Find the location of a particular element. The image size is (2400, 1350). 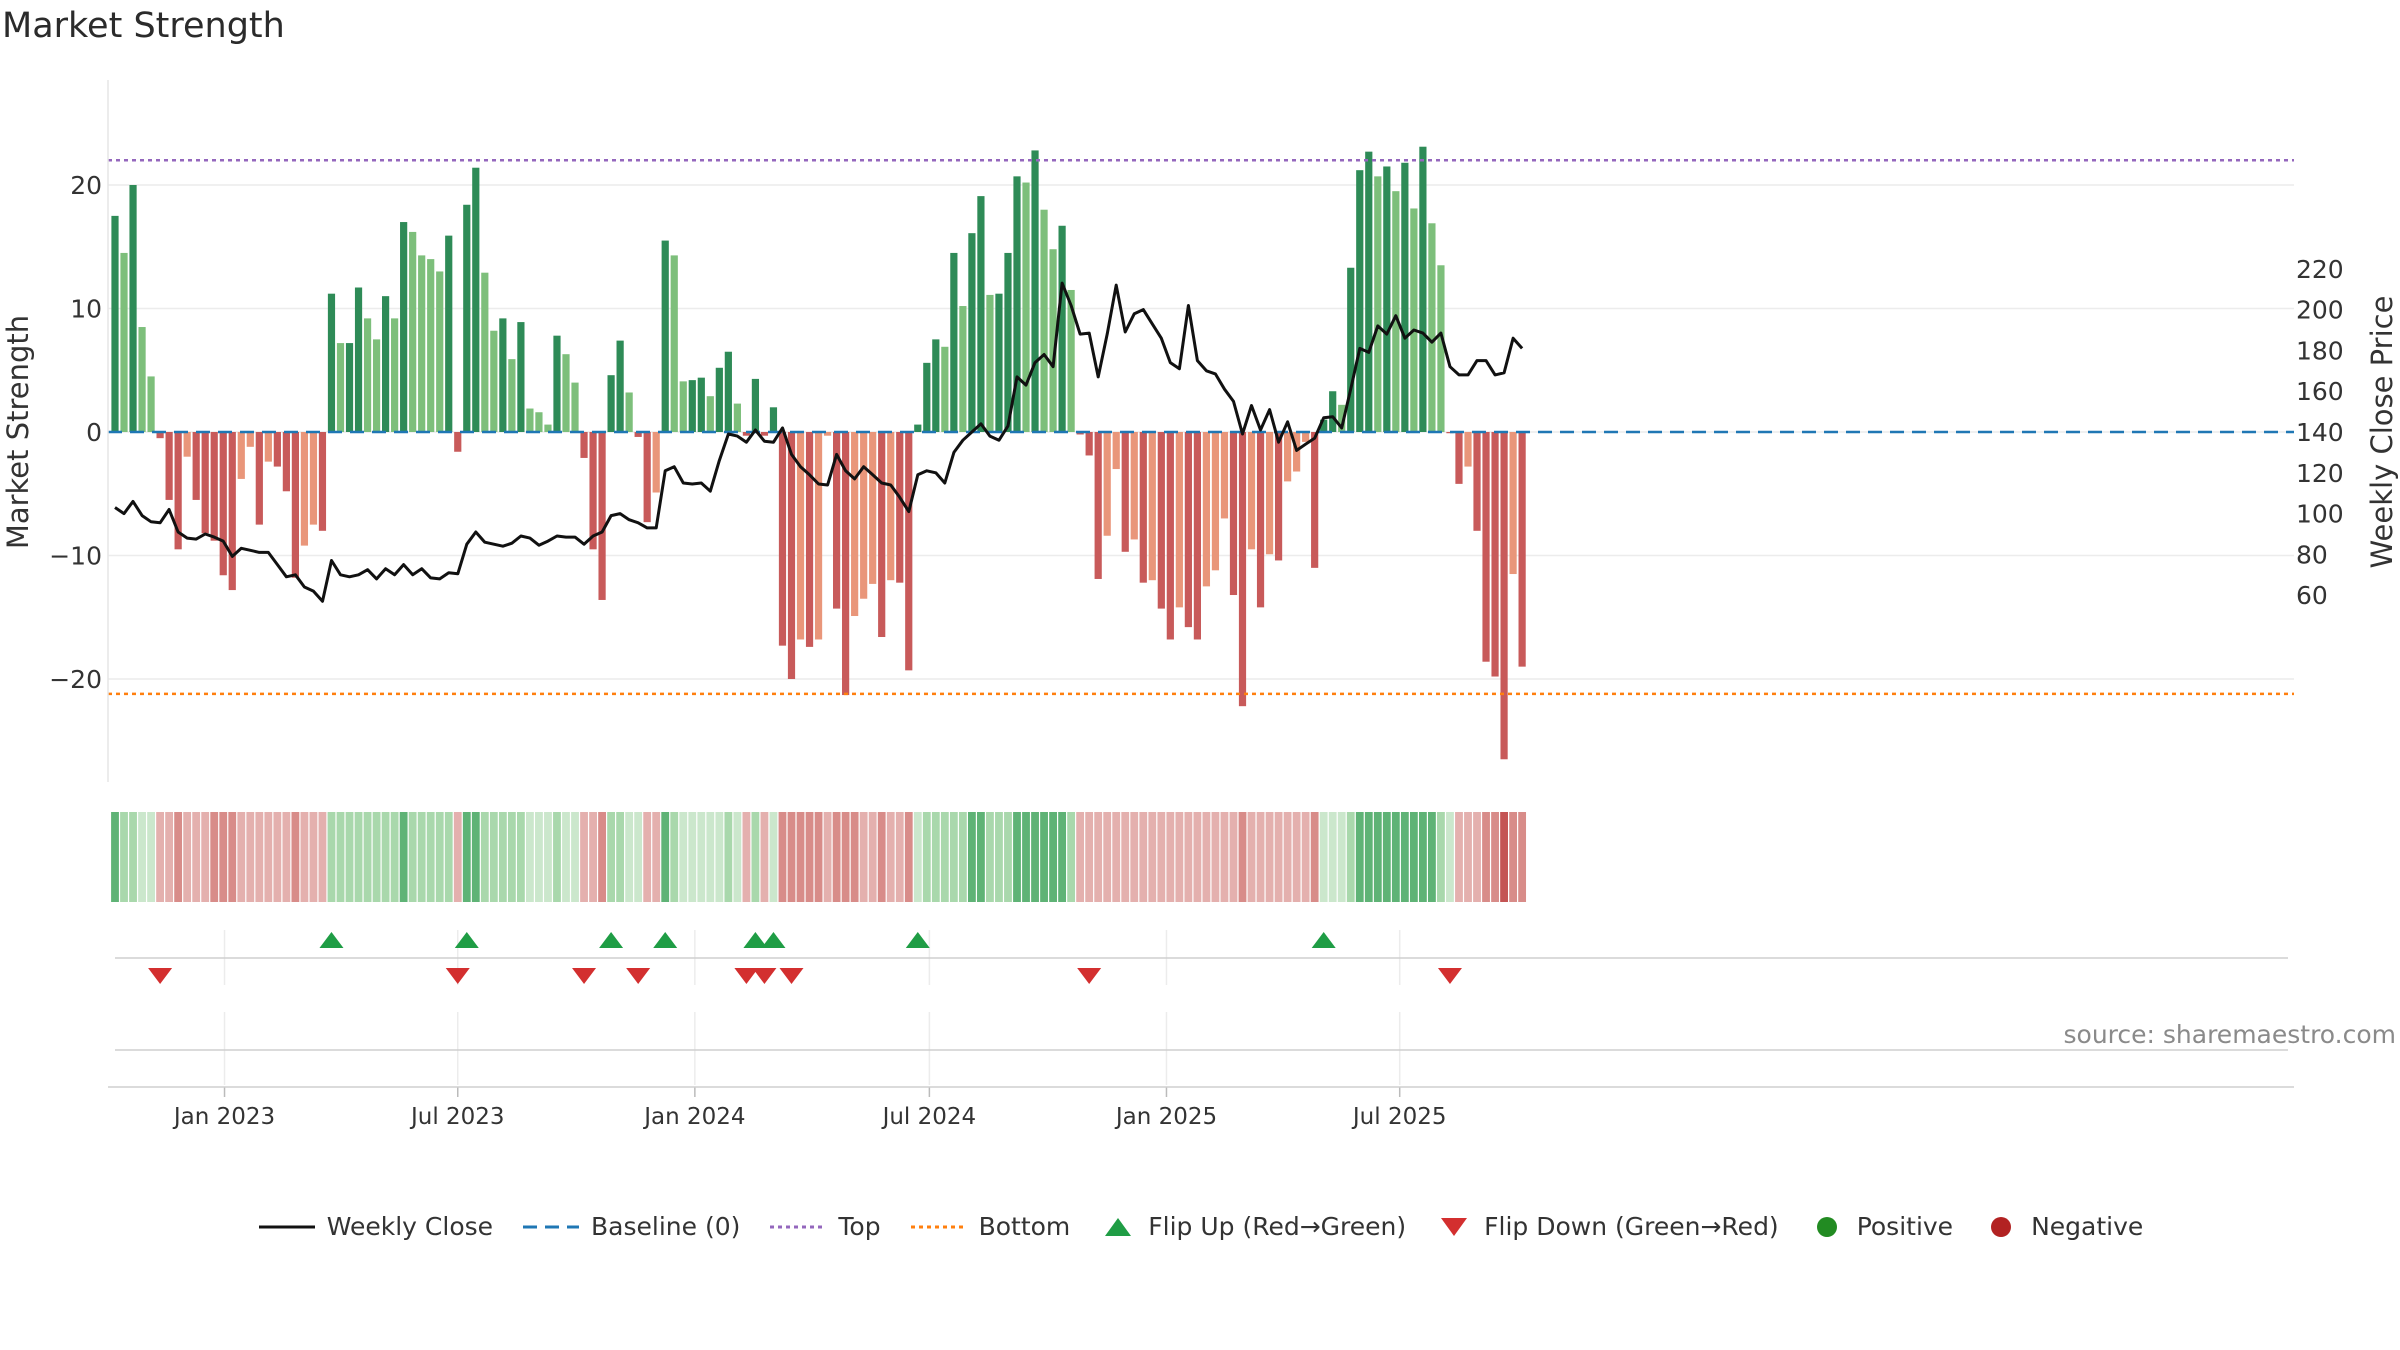

legend-item-positive: Positive is located at coordinates (1880, 1226).